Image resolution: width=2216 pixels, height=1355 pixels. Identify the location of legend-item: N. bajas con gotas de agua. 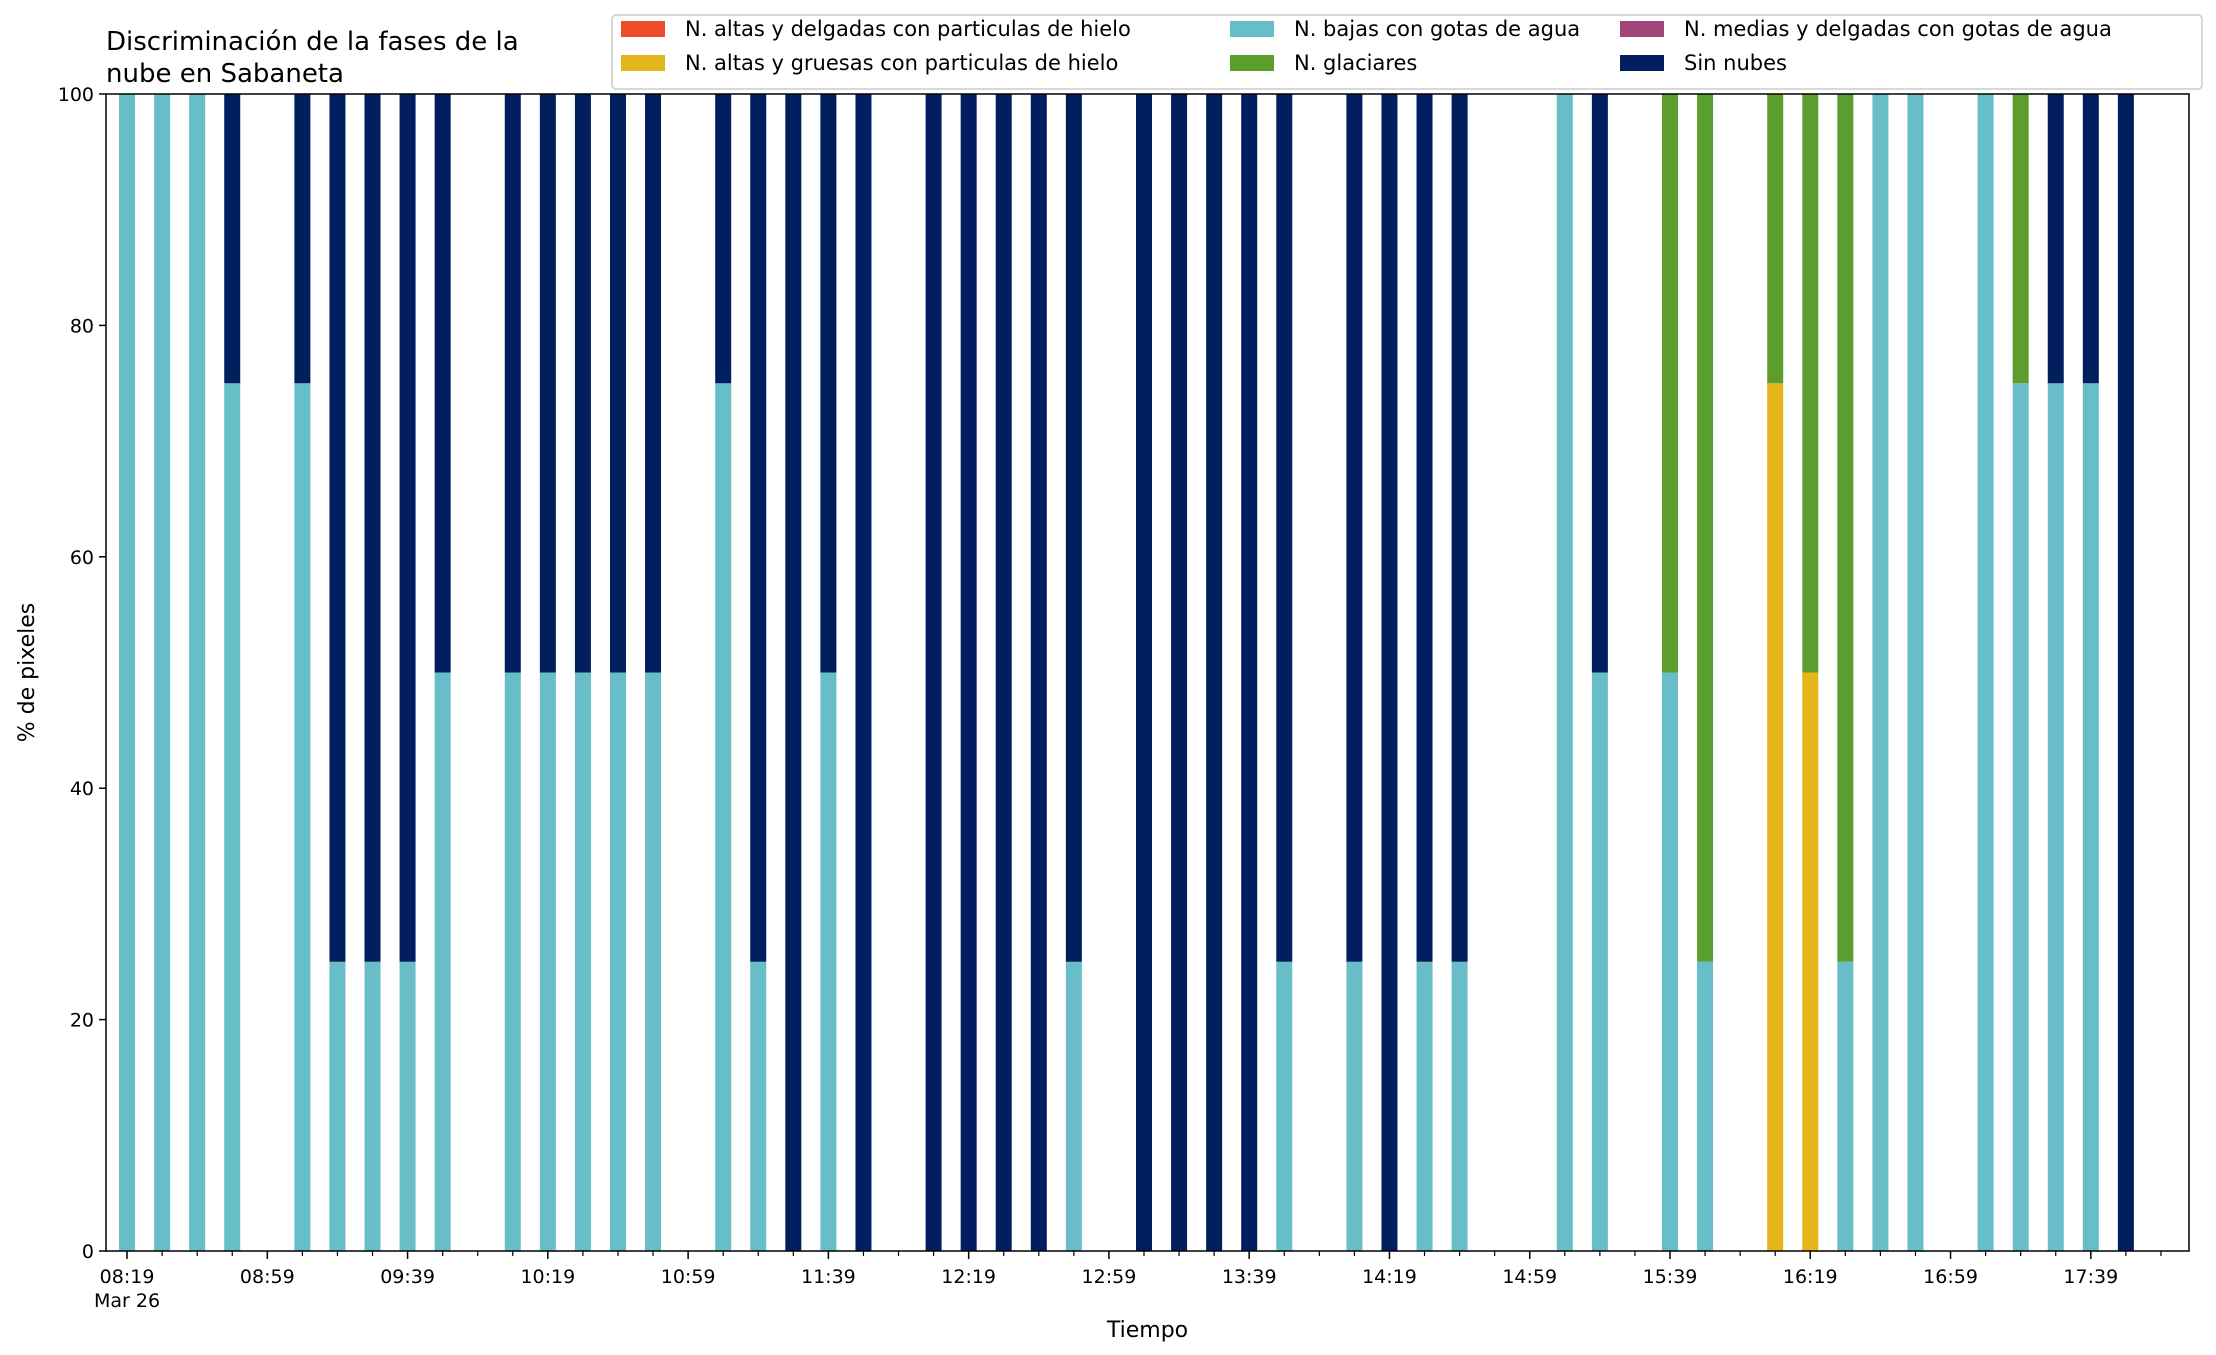
(1405, 29).